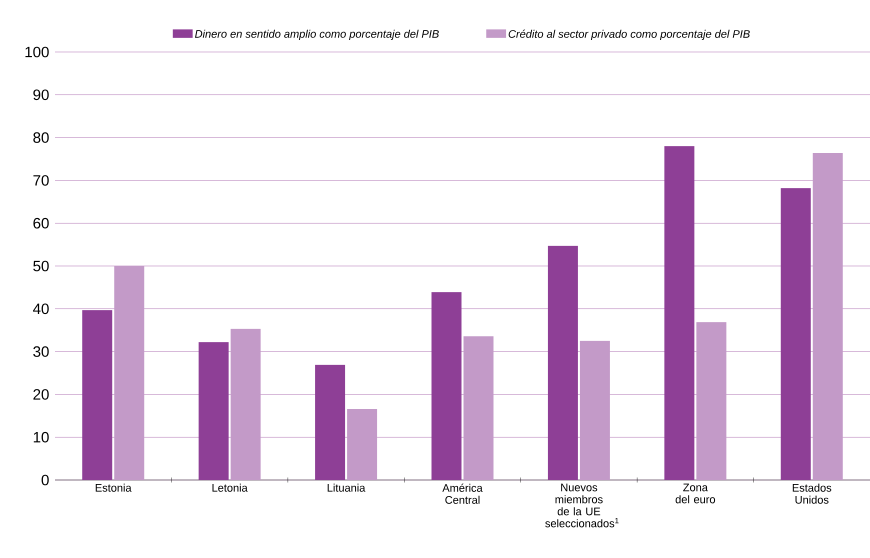 This screenshot has width=870, height=558. I want to click on x-tick-label: Zona del euro, so click(696, 494).